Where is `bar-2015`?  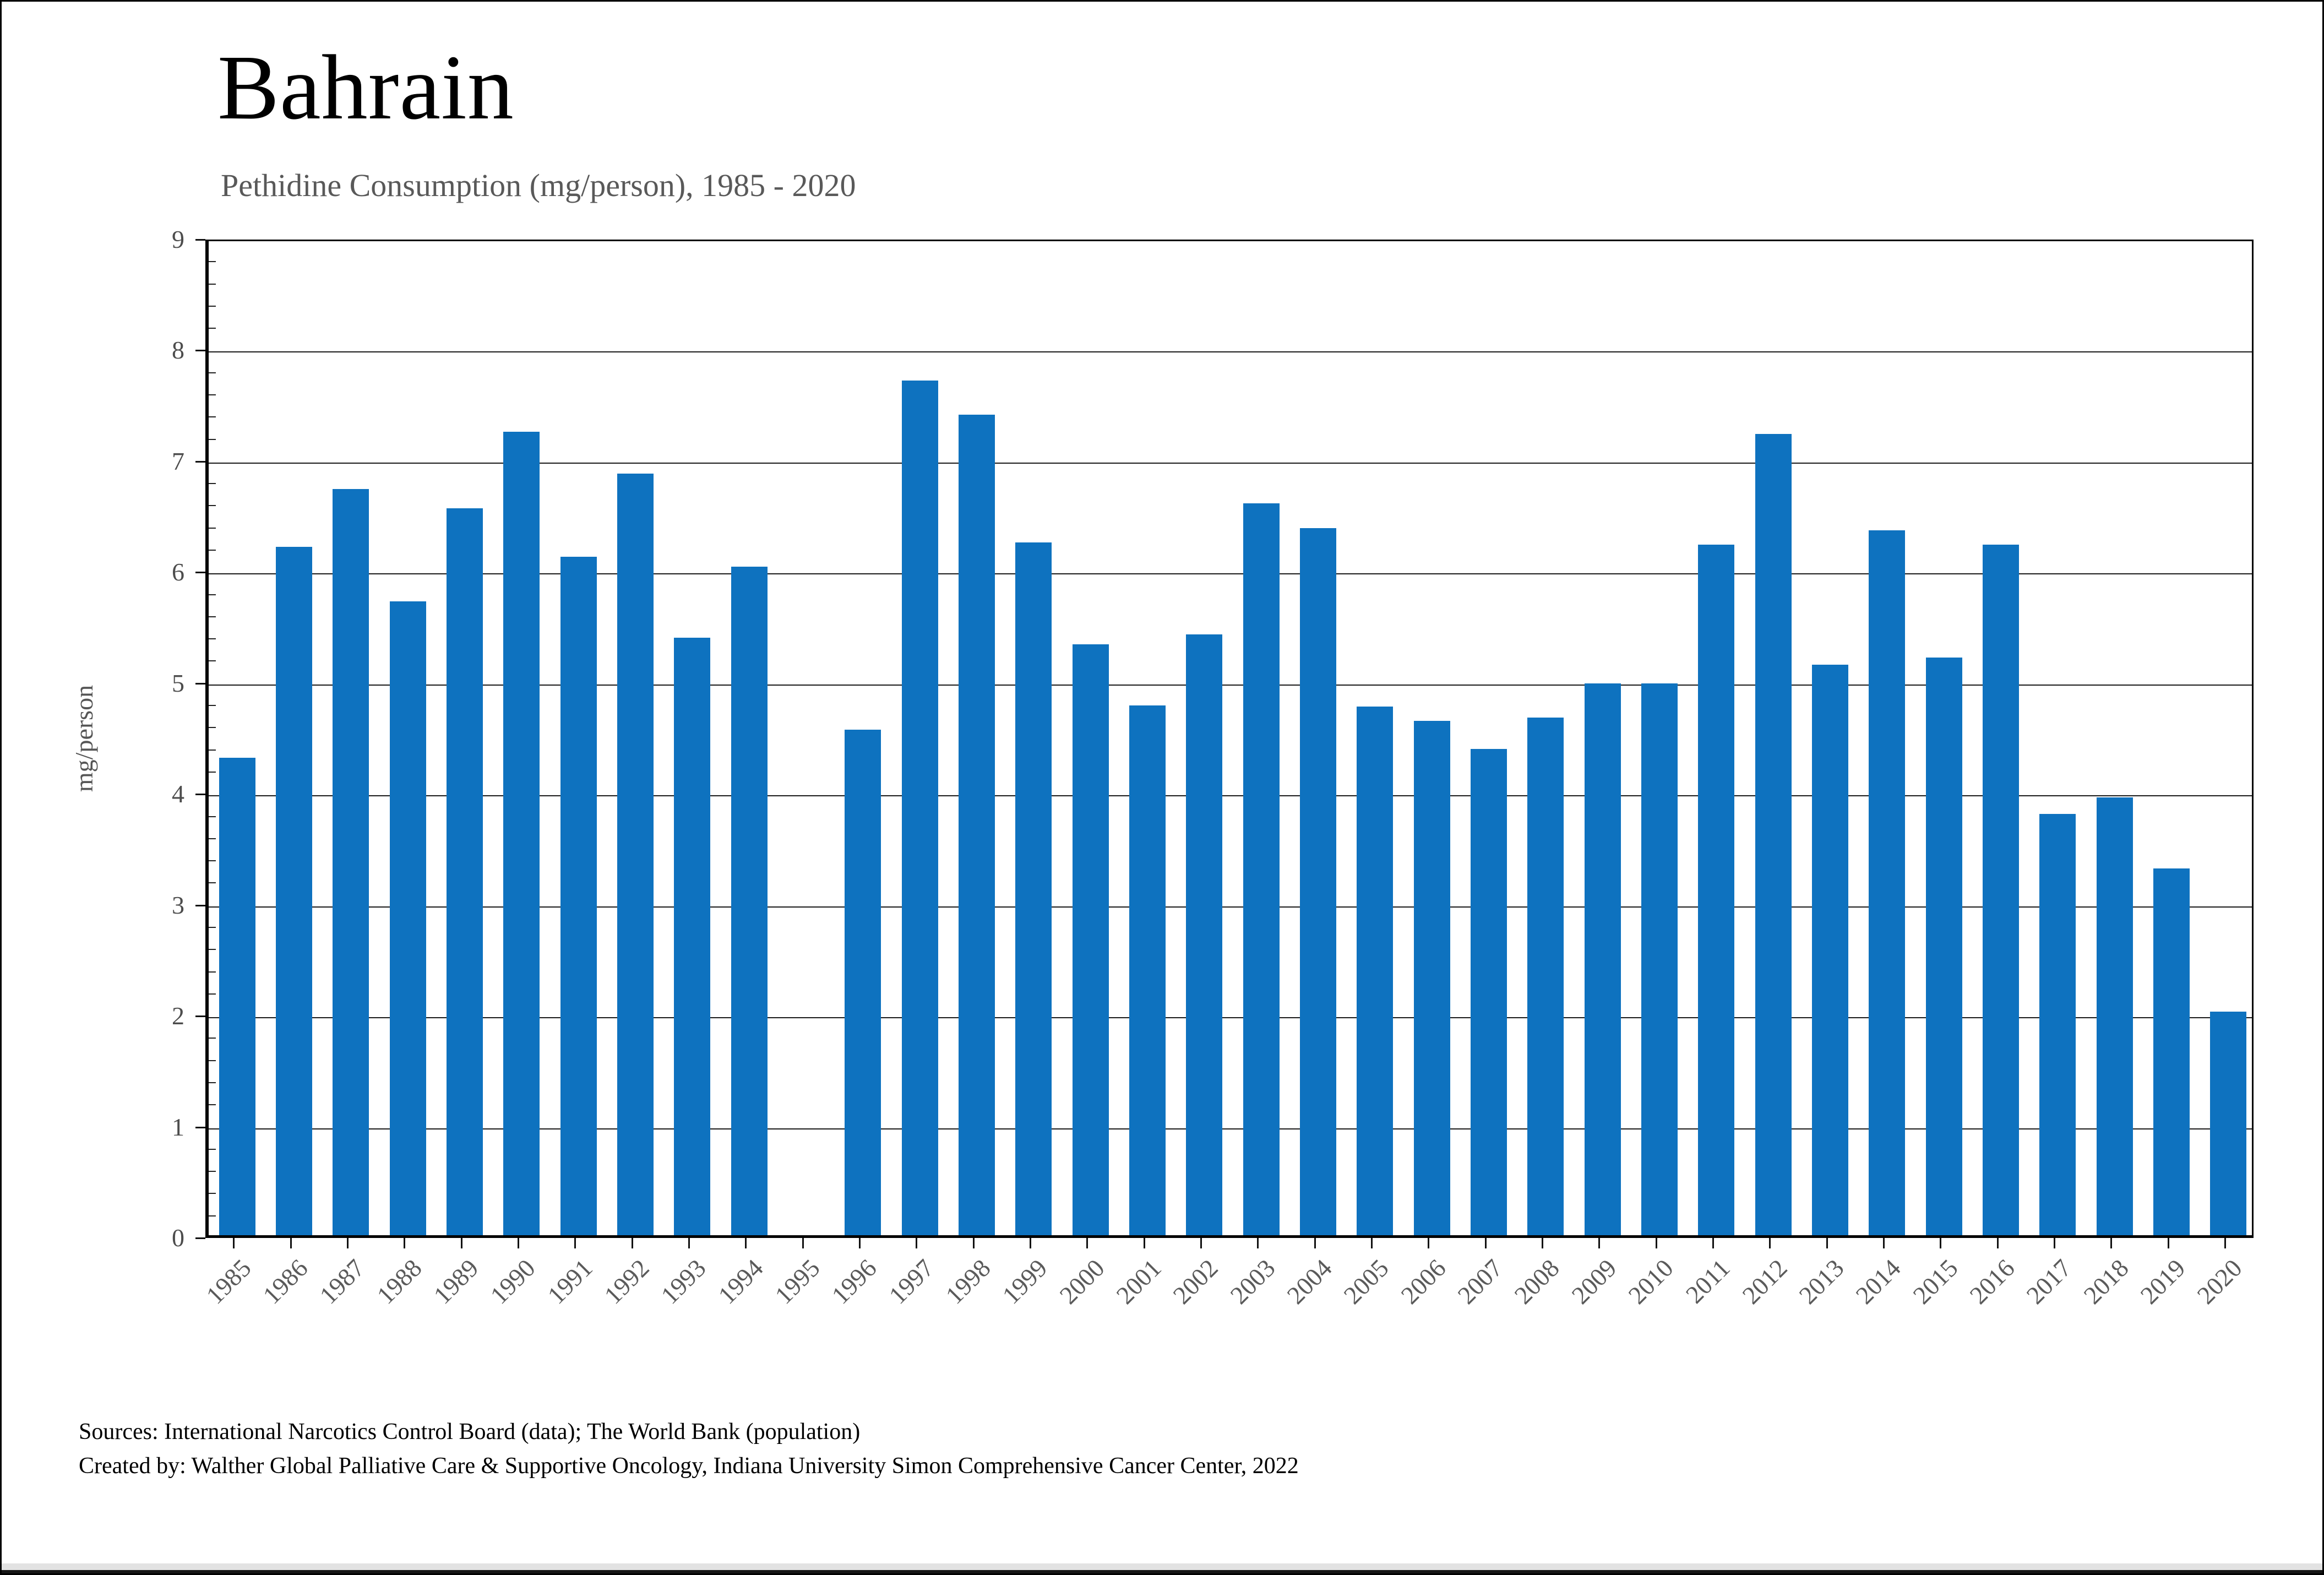 bar-2015 is located at coordinates (1944, 946).